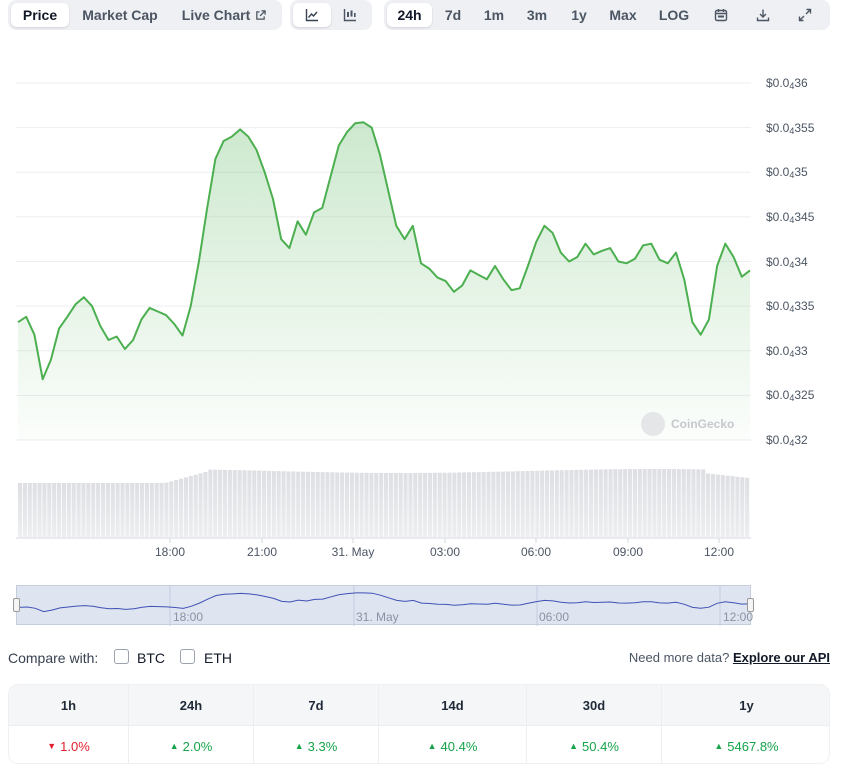 The width and height of the screenshot is (855, 768). I want to click on btc-label: BTC, so click(151, 658).